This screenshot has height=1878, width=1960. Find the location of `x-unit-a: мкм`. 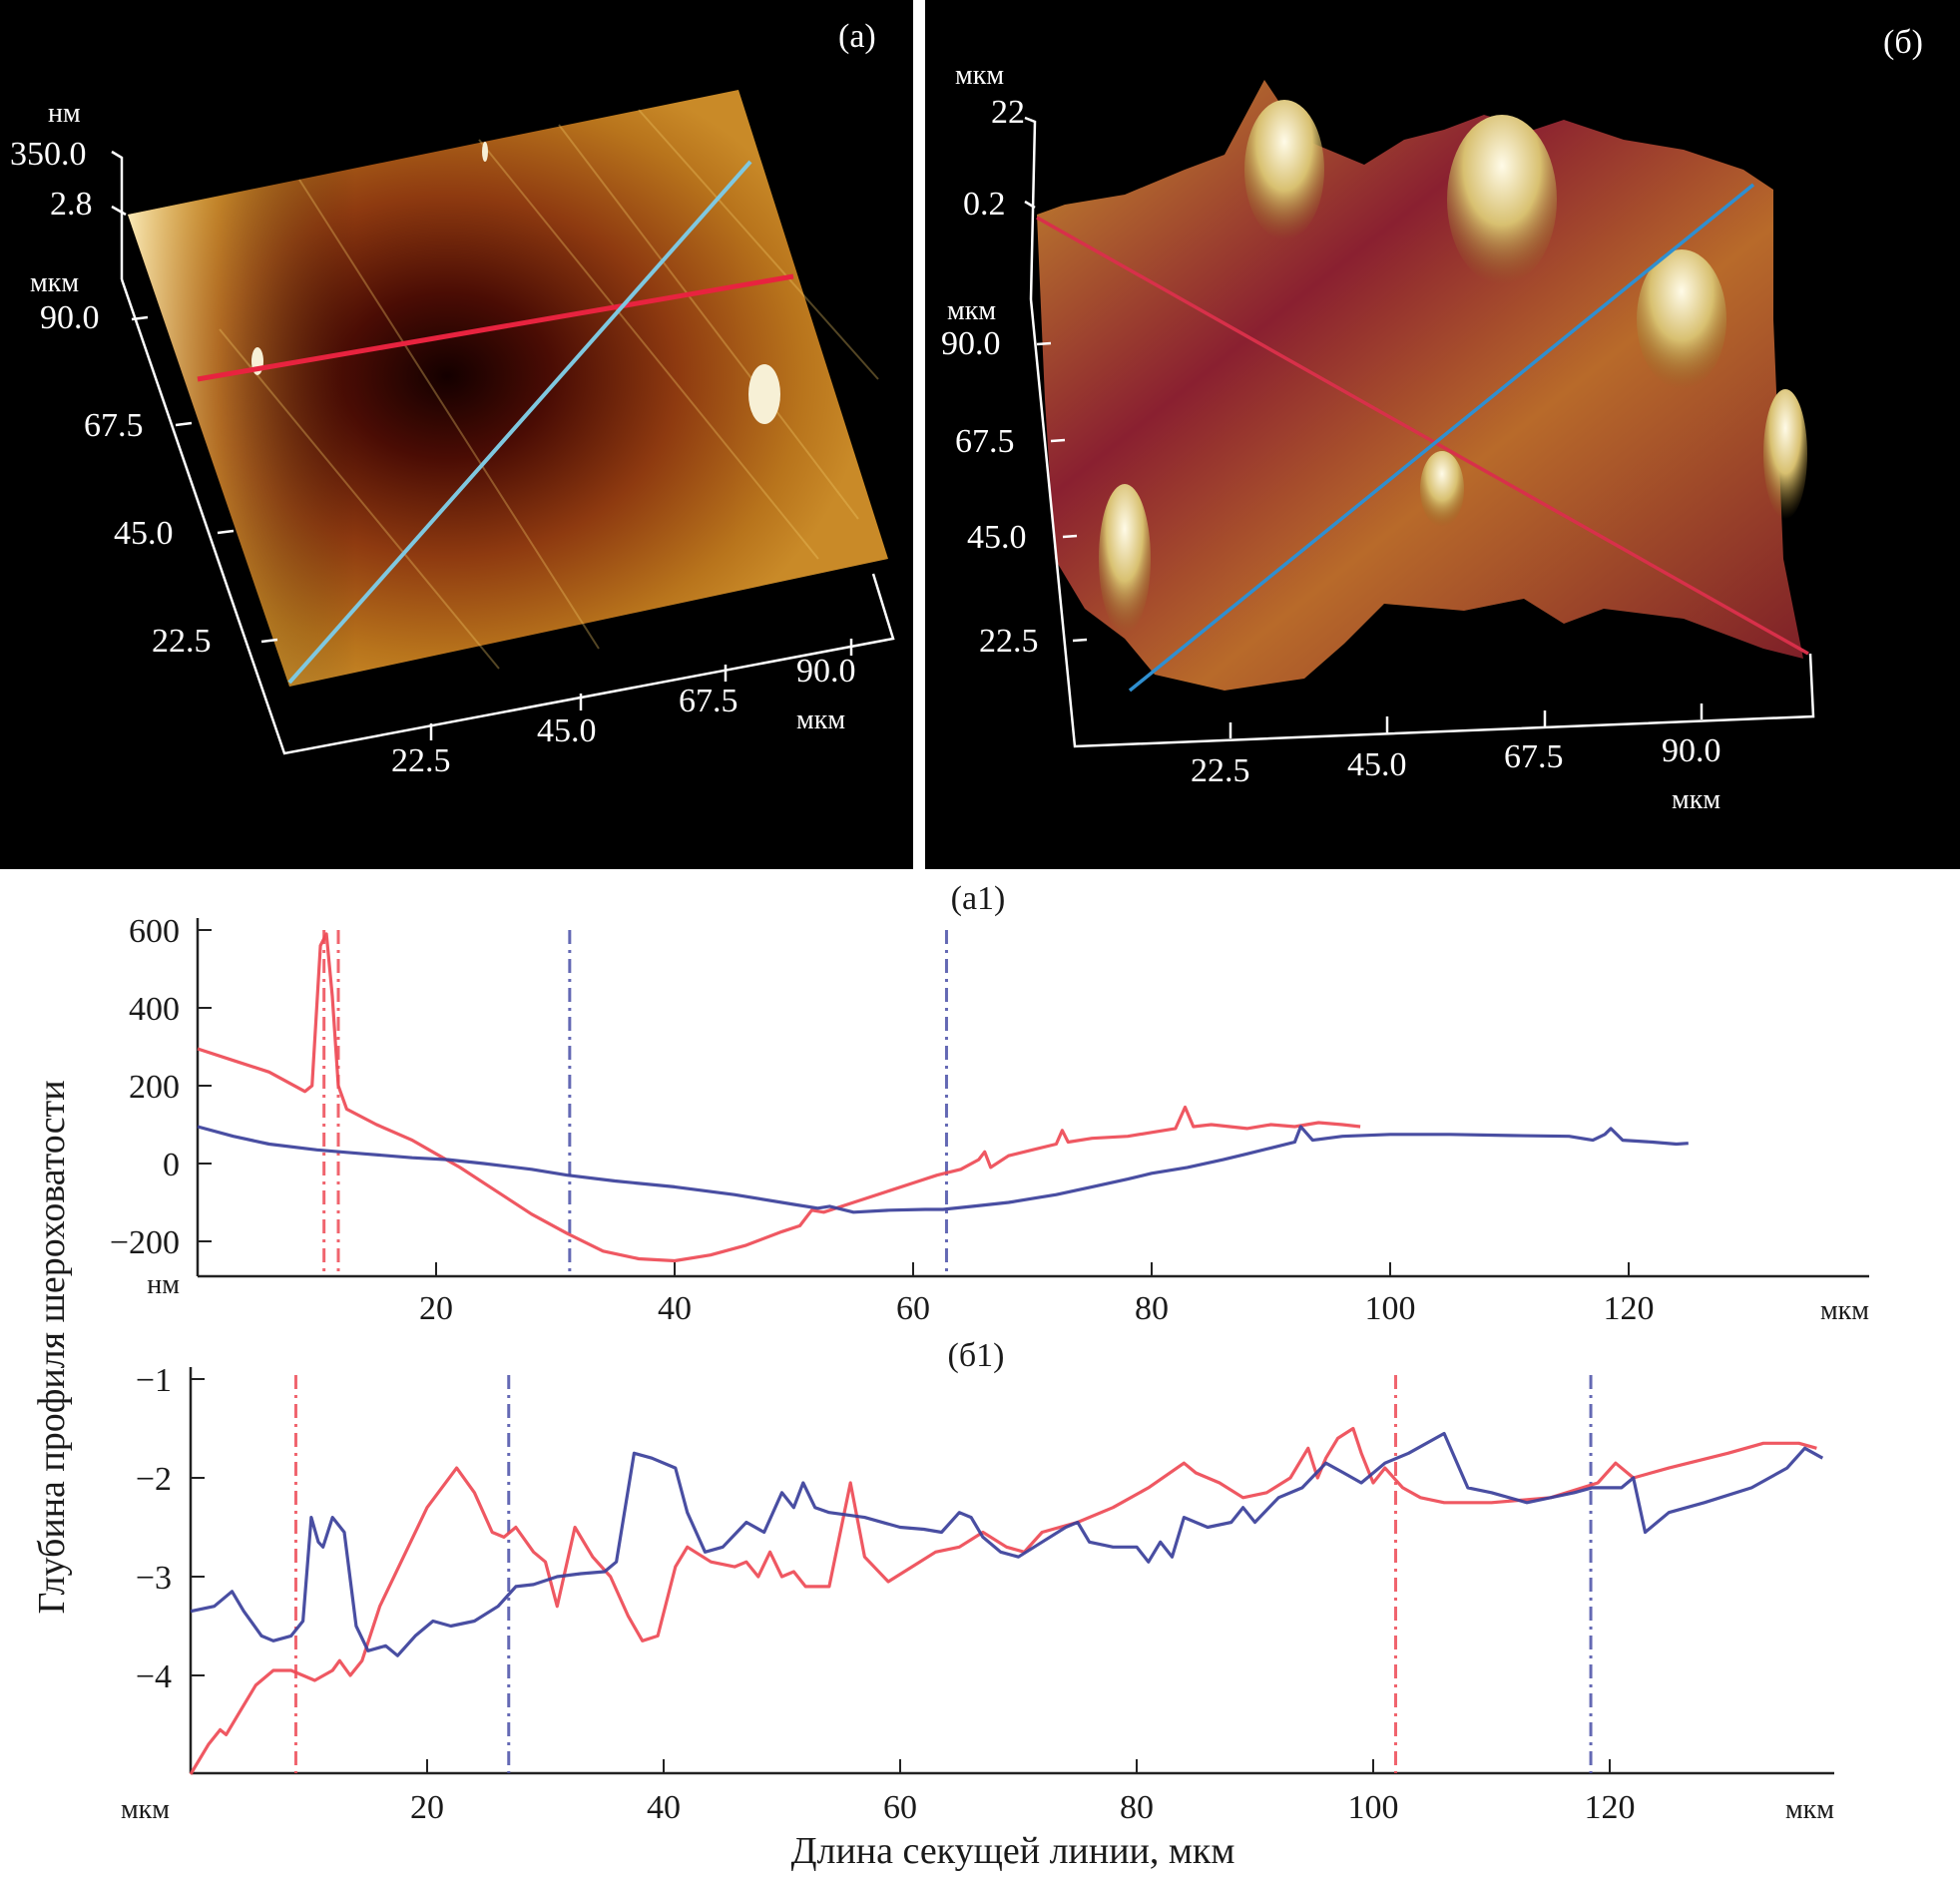

x-unit-a: мкм is located at coordinates (821, 719).